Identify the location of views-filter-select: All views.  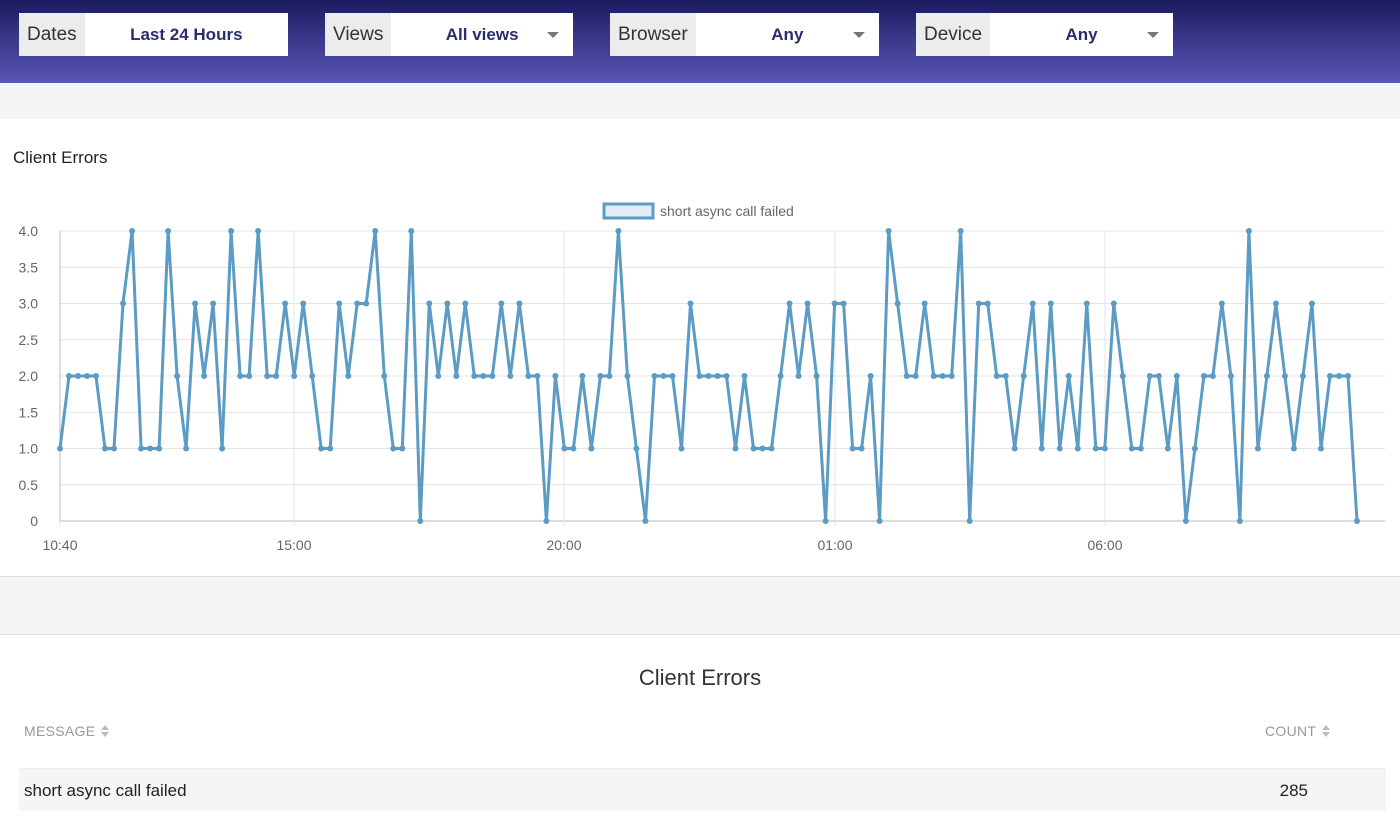
(482, 34).